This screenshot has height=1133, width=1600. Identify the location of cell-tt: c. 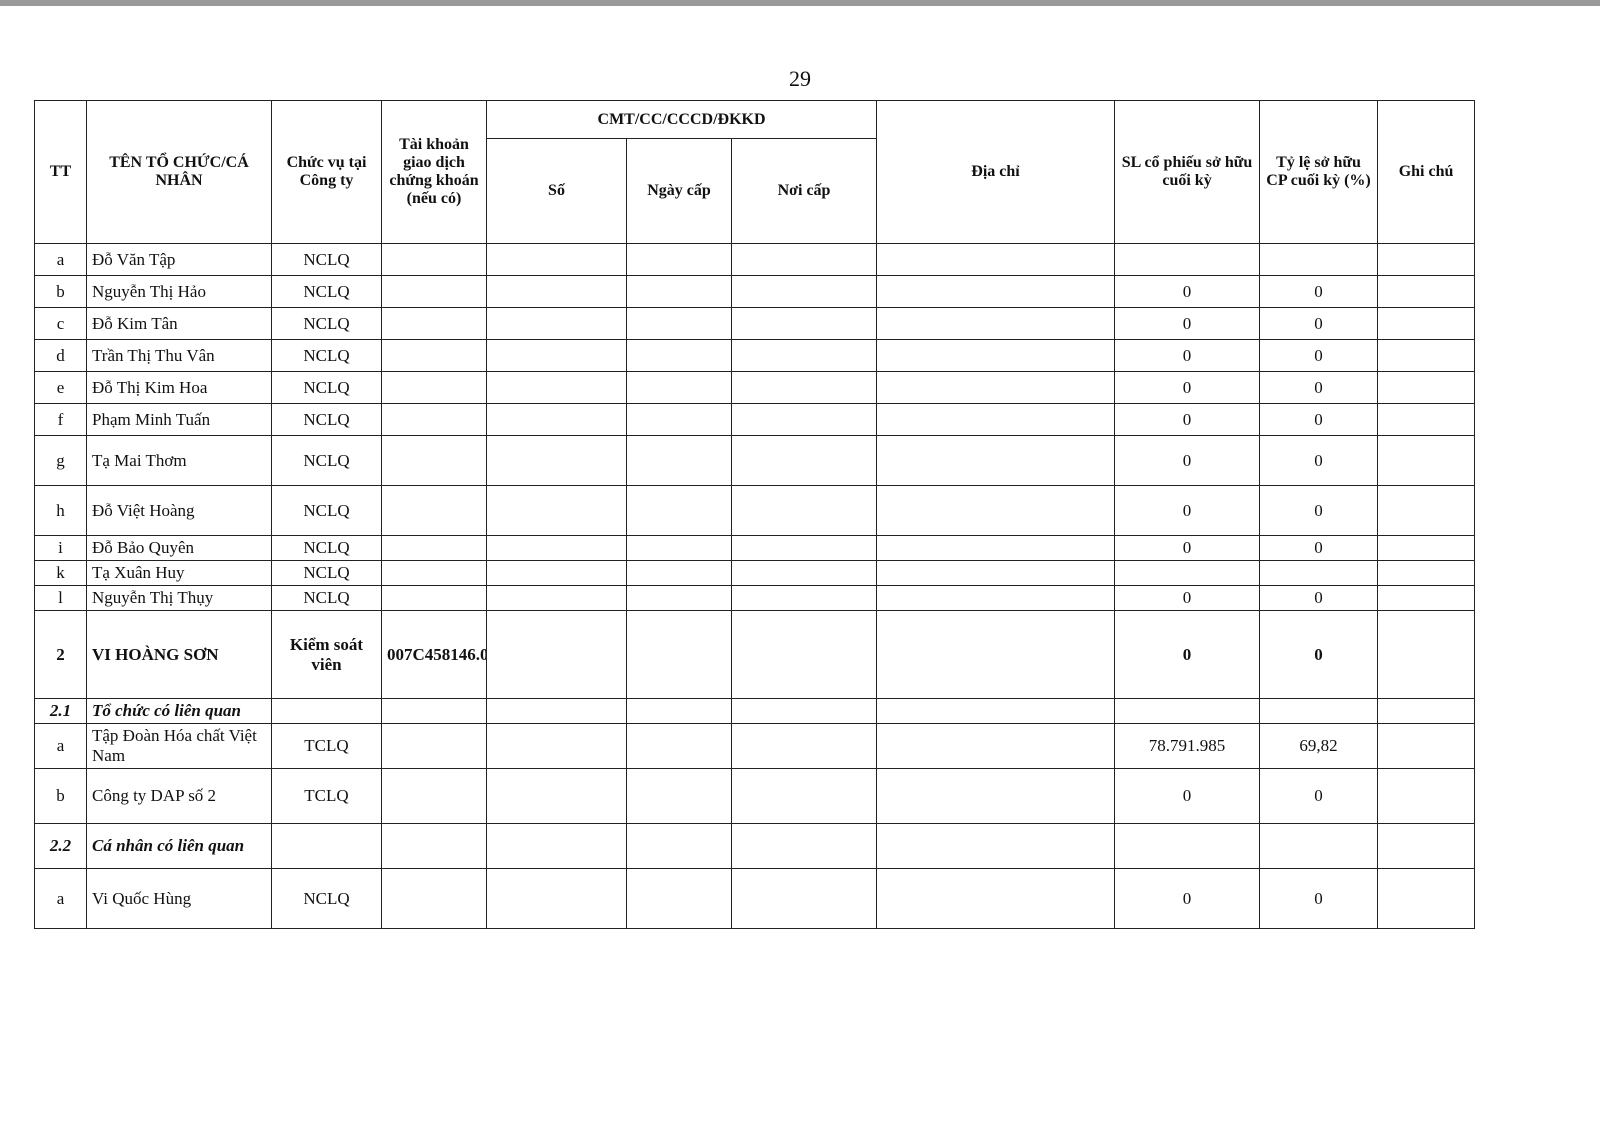
(60, 323).